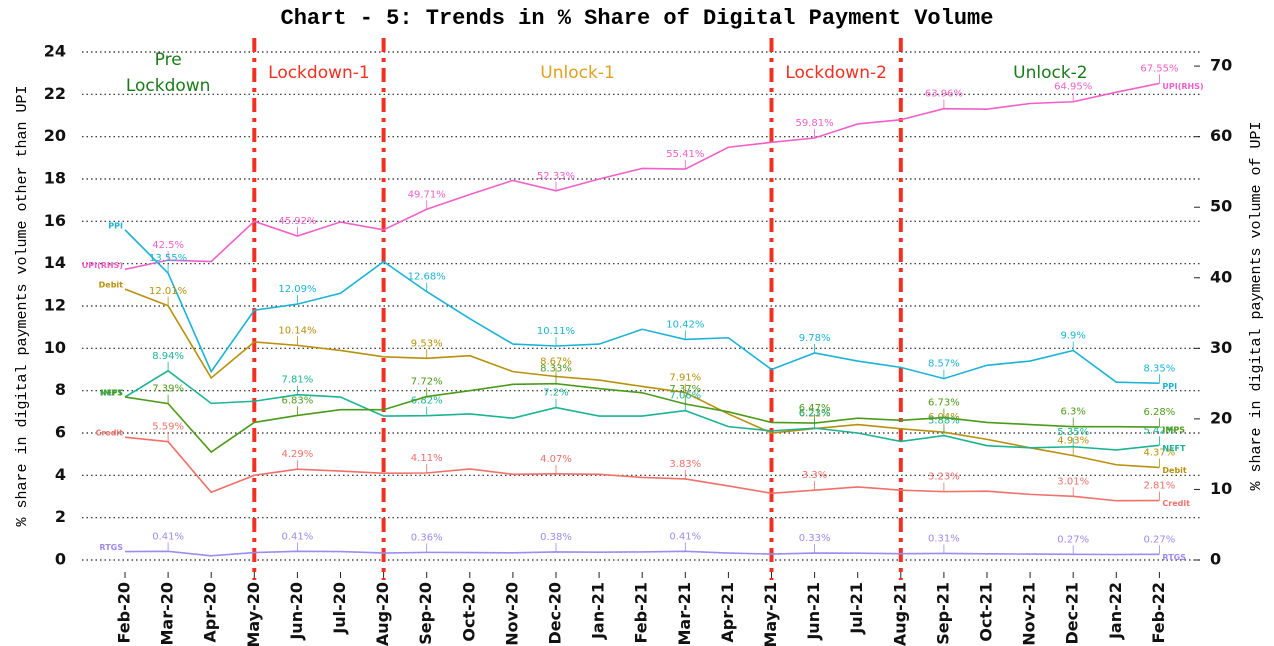 The width and height of the screenshot is (1274, 646). What do you see at coordinates (1072, 613) in the screenshot?
I see `x-tick-label: Dec-21` at bounding box center [1072, 613].